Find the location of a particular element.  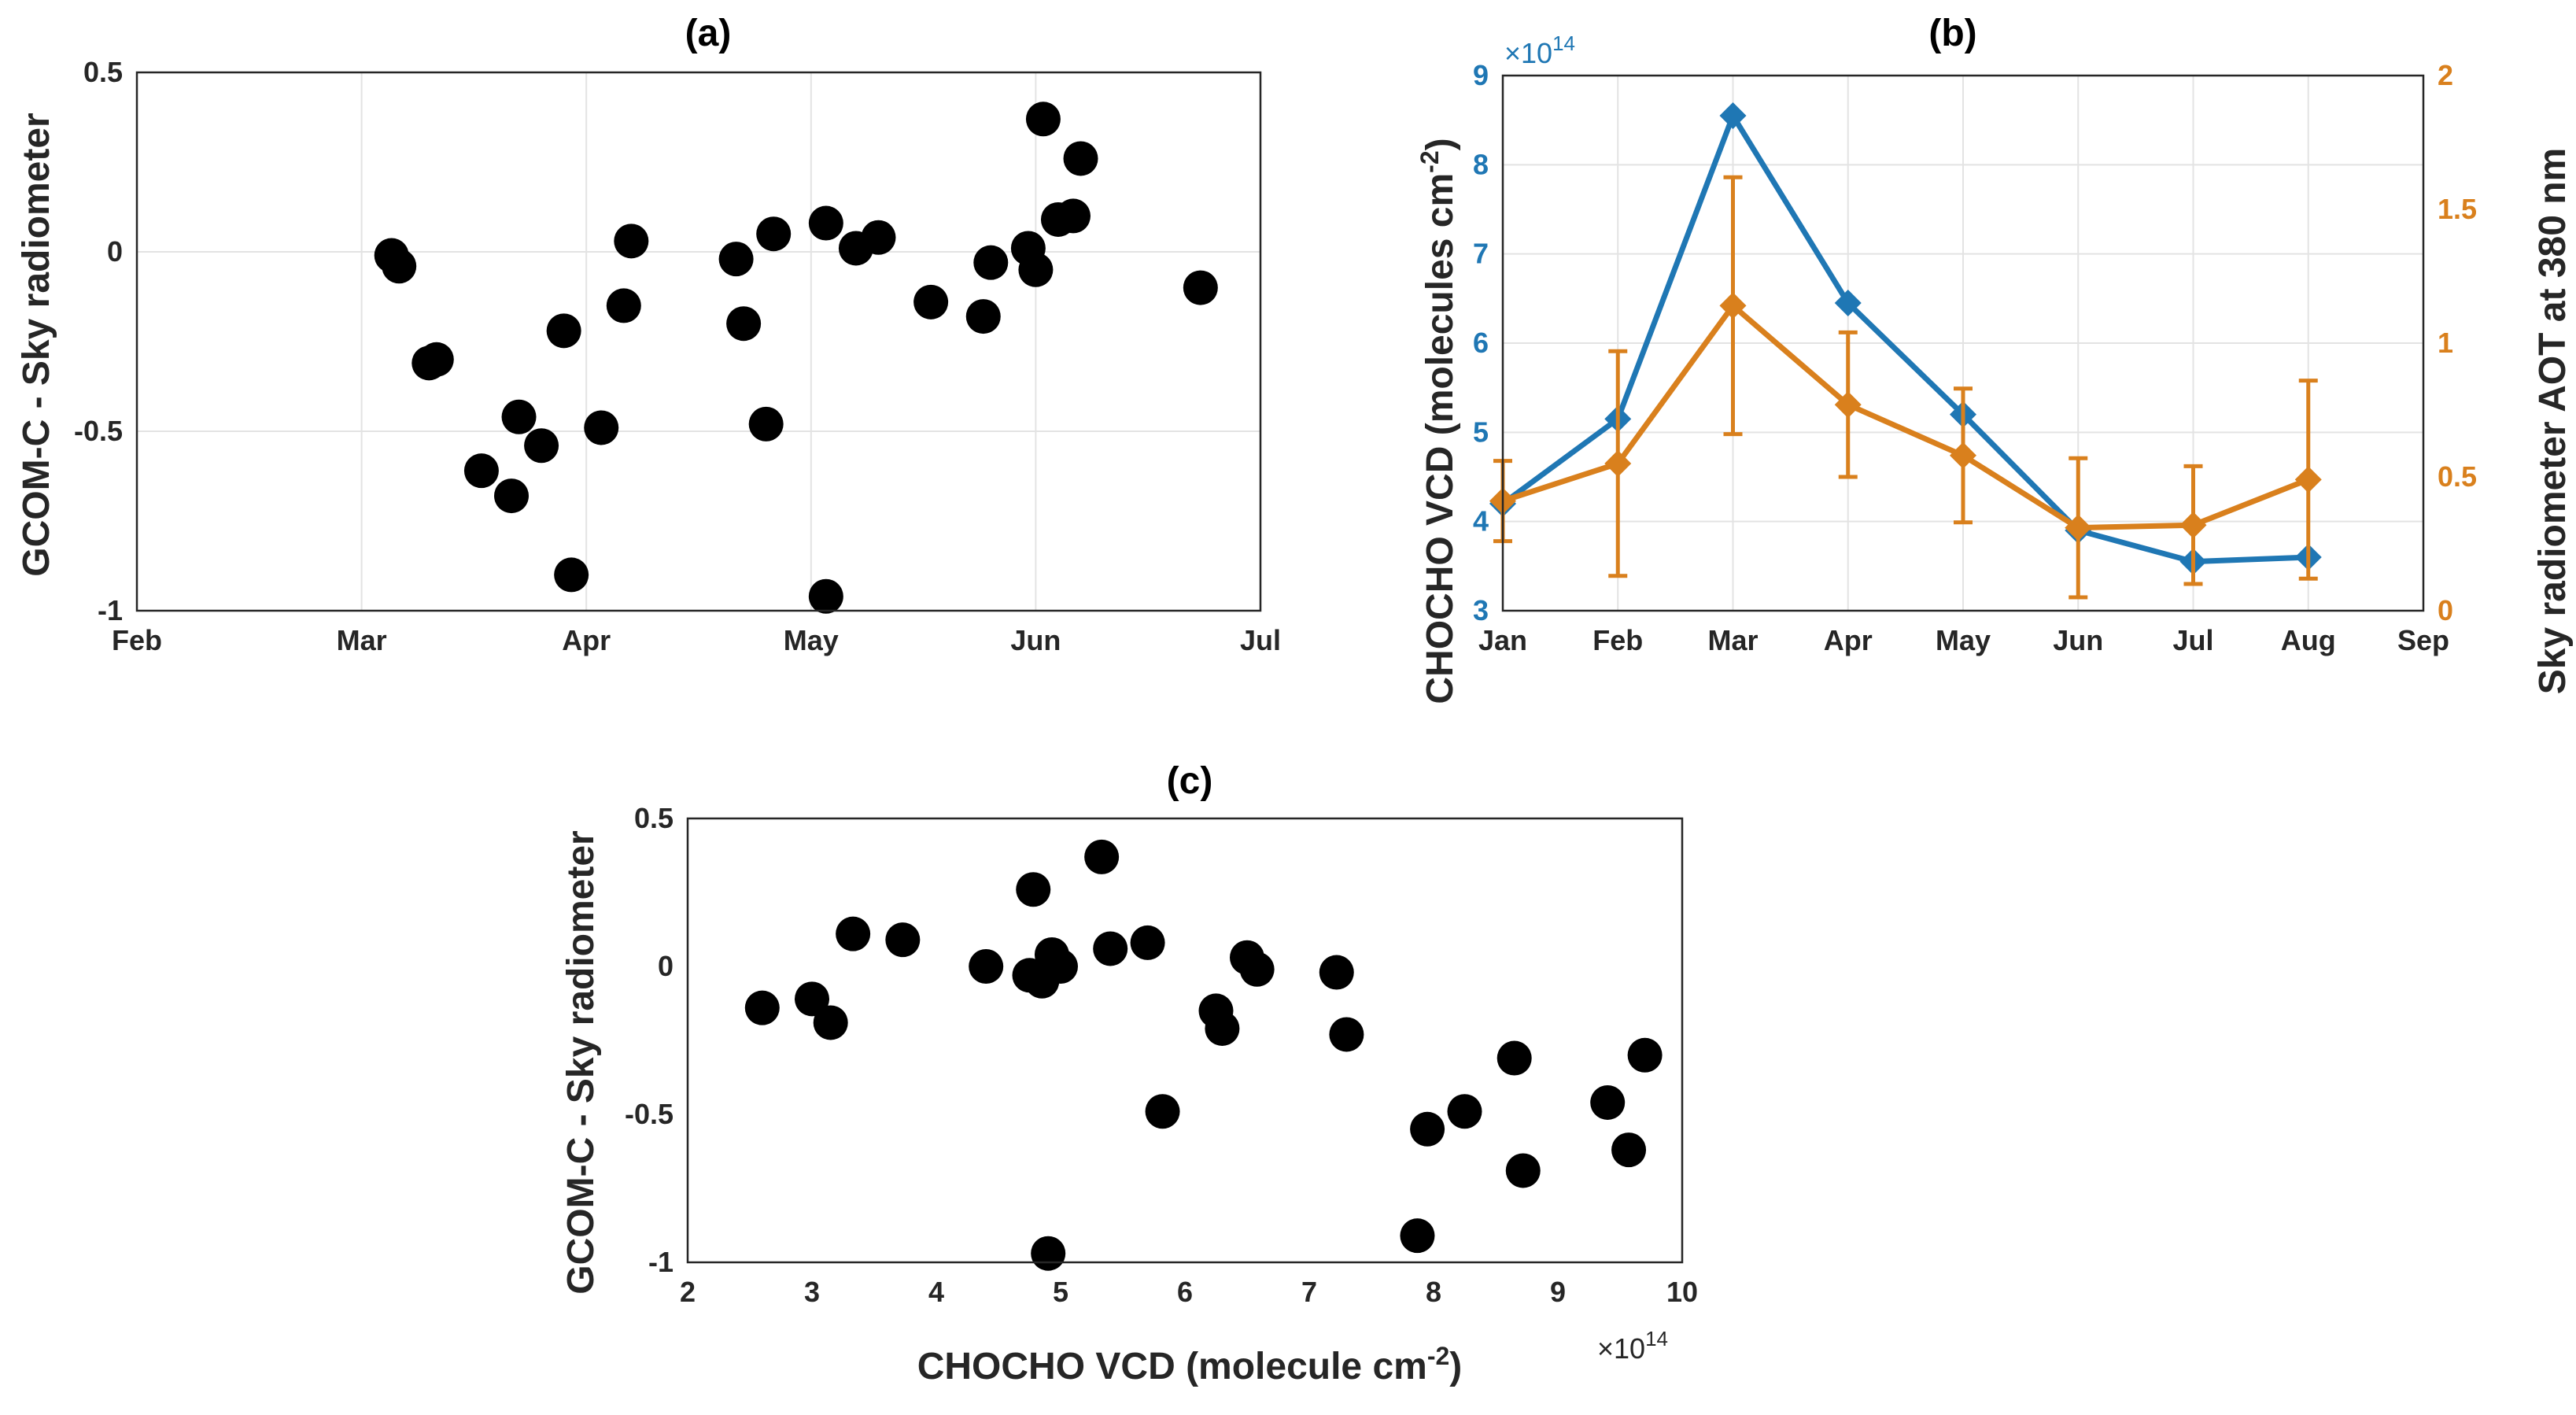

panel-b-title: (b) is located at coordinates (1952, 33).